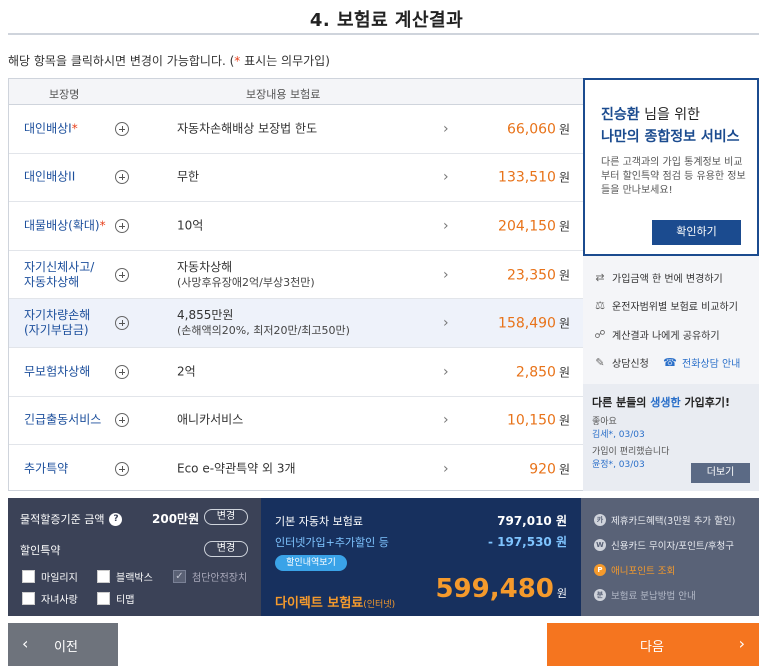 The height and width of the screenshot is (671, 773). I want to click on more-reviews-button: 더보기, so click(720, 473).